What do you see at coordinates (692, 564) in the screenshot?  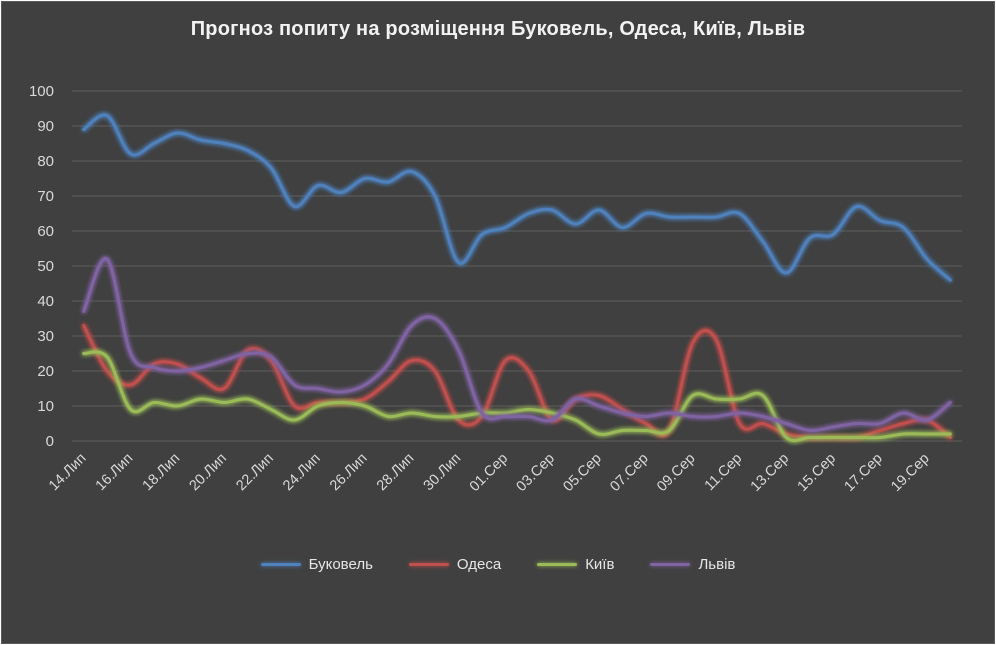 I see `legend-item: Львів` at bounding box center [692, 564].